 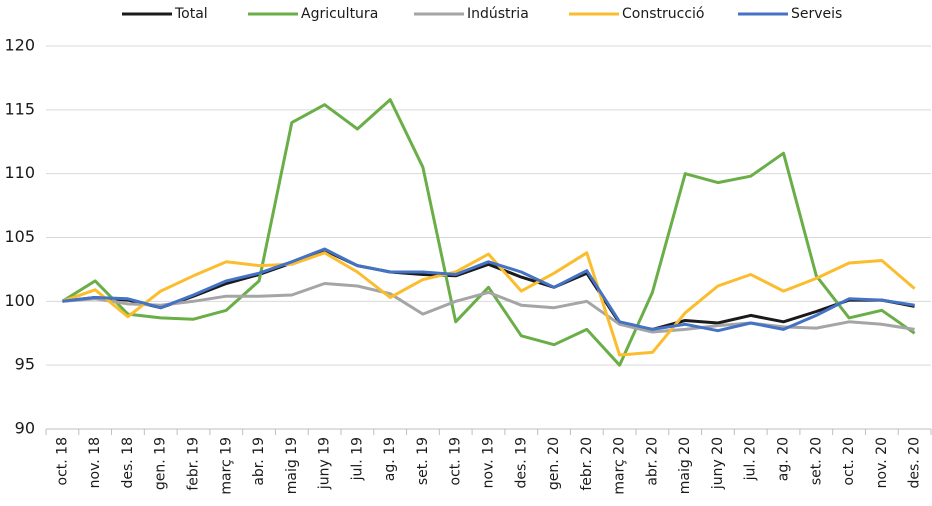 What do you see at coordinates (19, 45) in the screenshot?
I see `y-tick-label: 120` at bounding box center [19, 45].